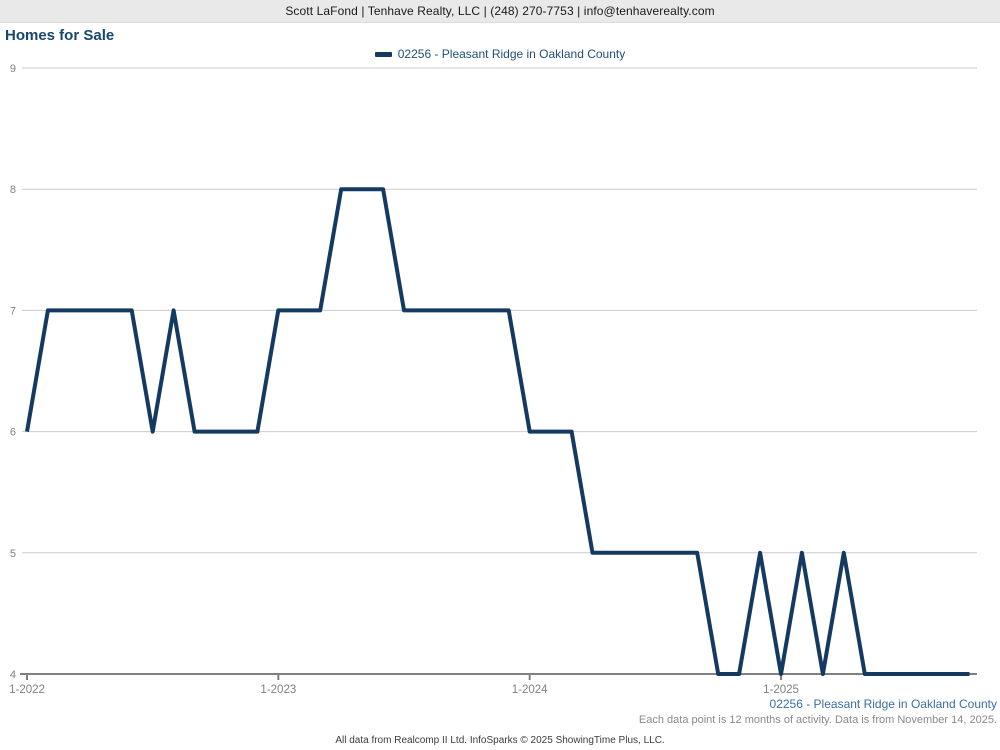 The height and width of the screenshot is (750, 1000). What do you see at coordinates (13, 554) in the screenshot?
I see `y-tick-label: 5` at bounding box center [13, 554].